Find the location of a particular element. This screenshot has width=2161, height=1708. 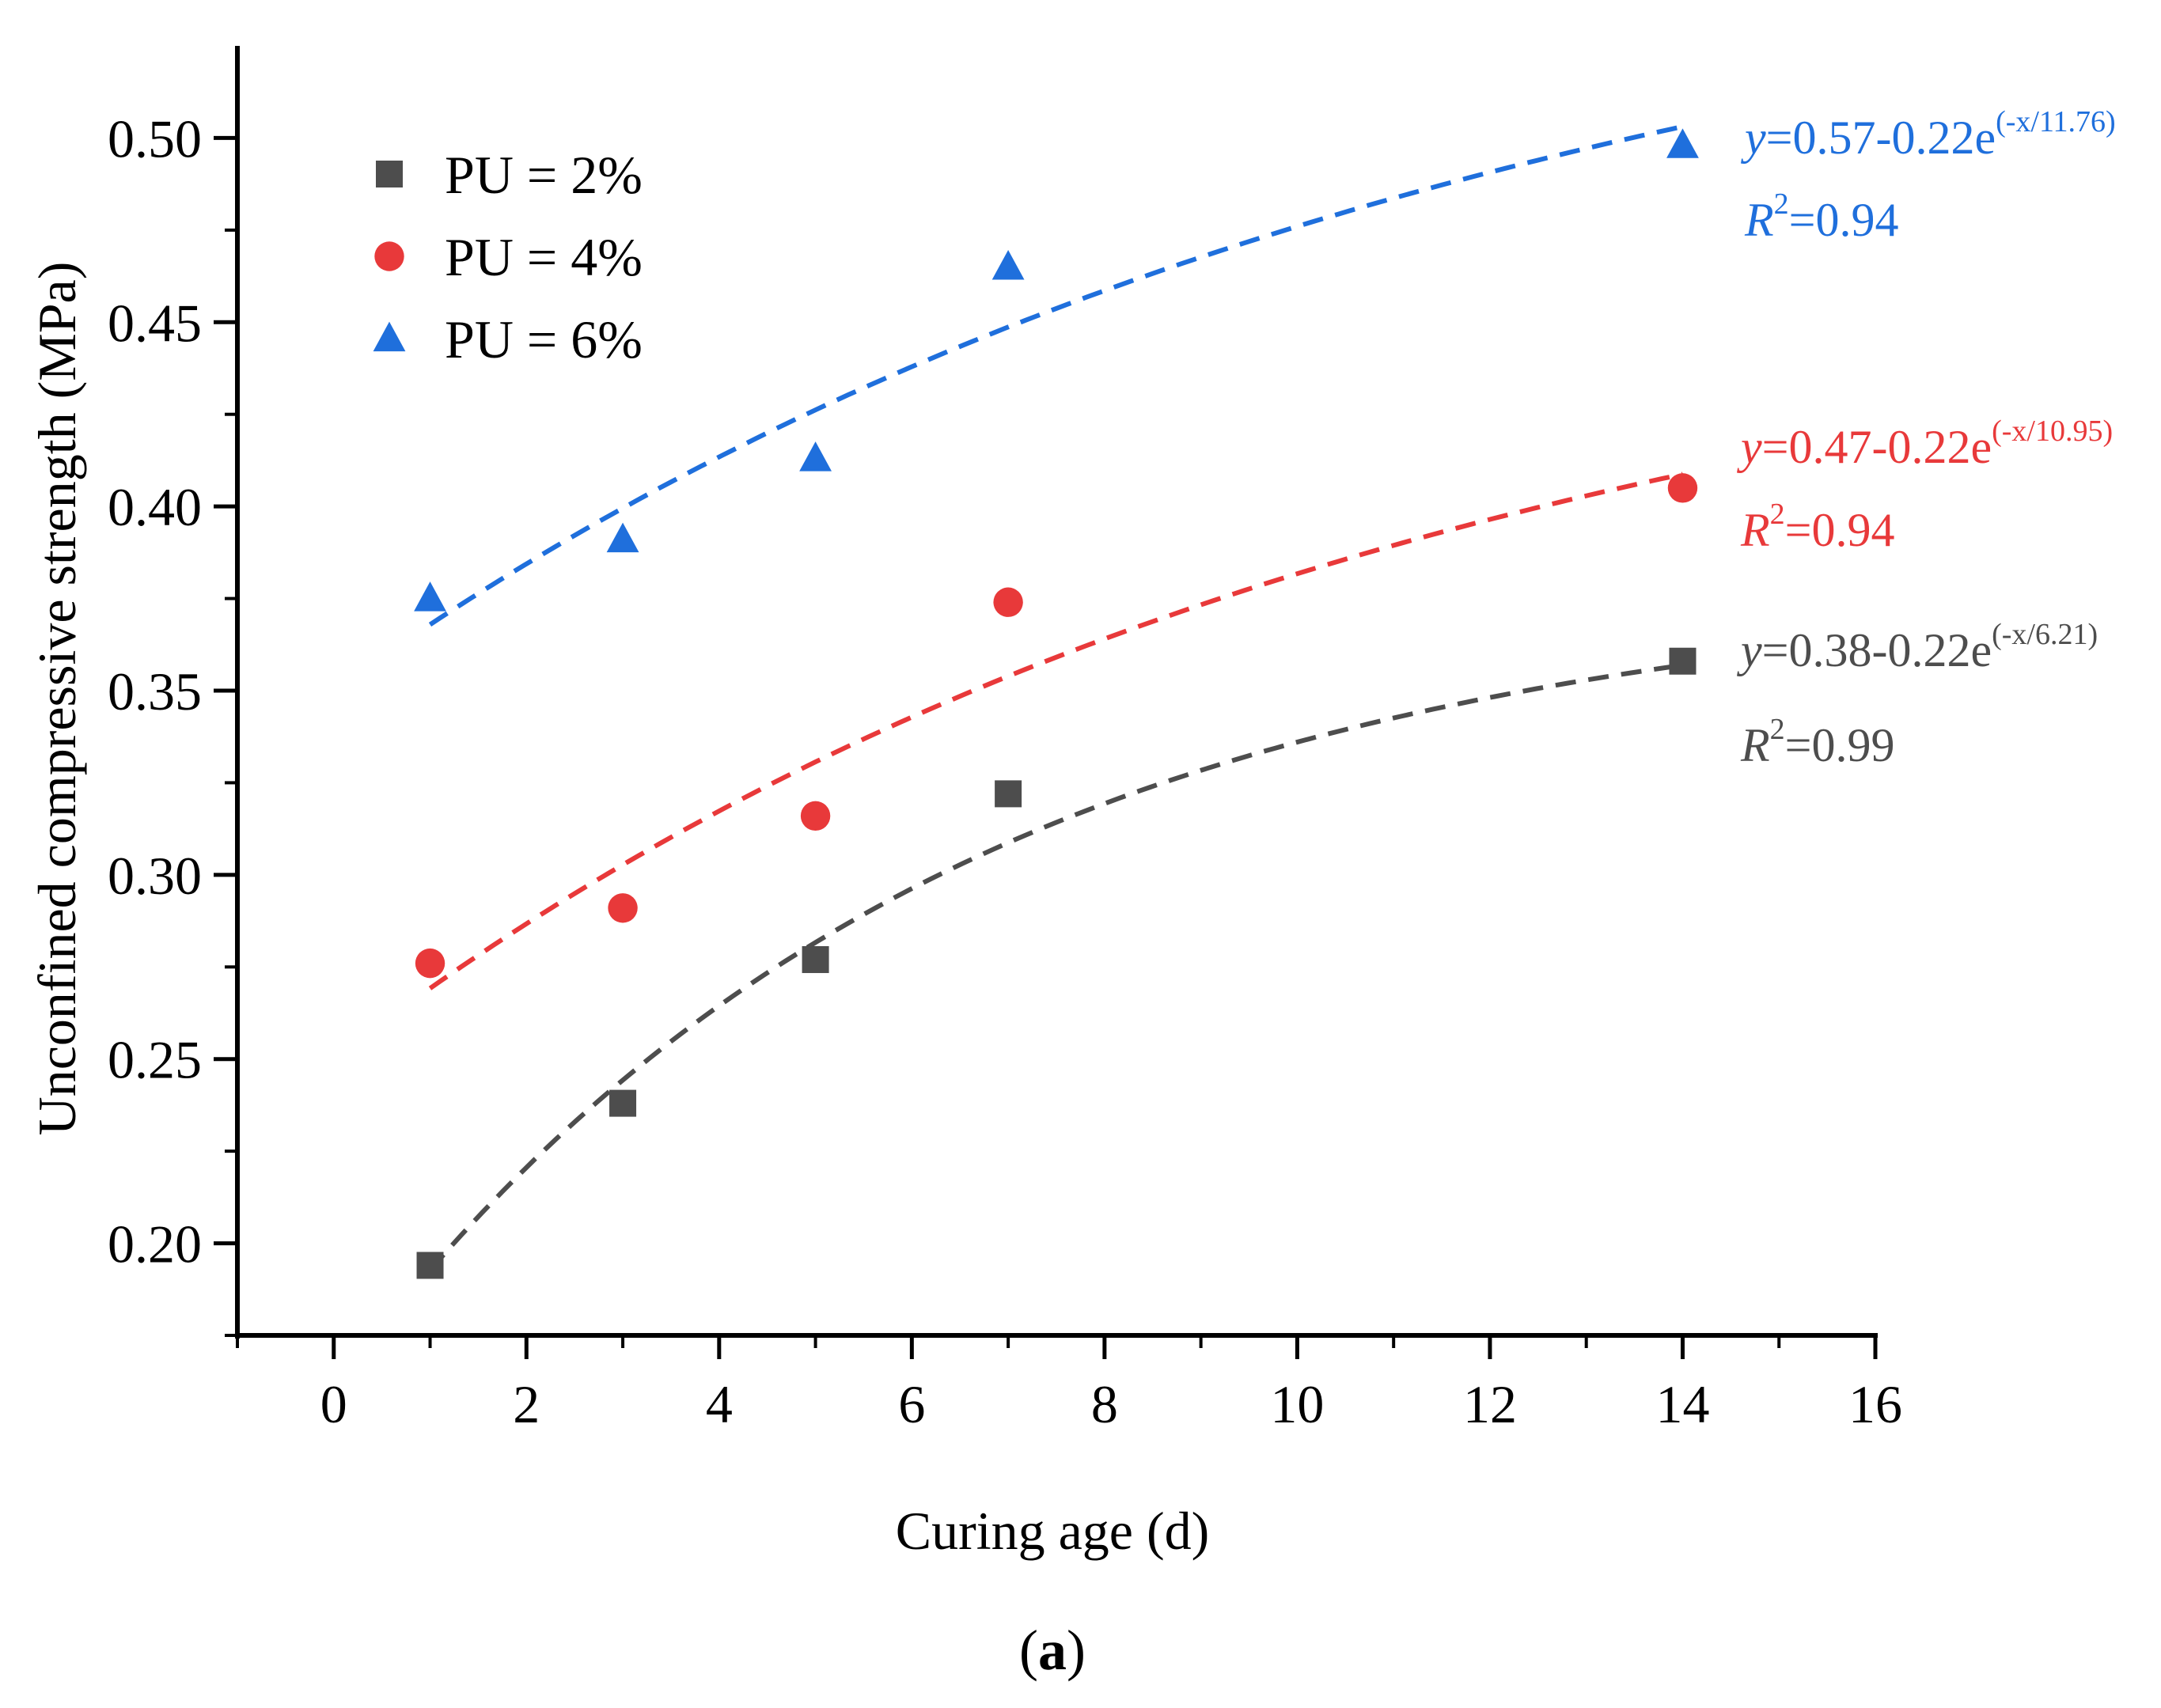

panel-label: (a) is located at coordinates (1052, 1651).